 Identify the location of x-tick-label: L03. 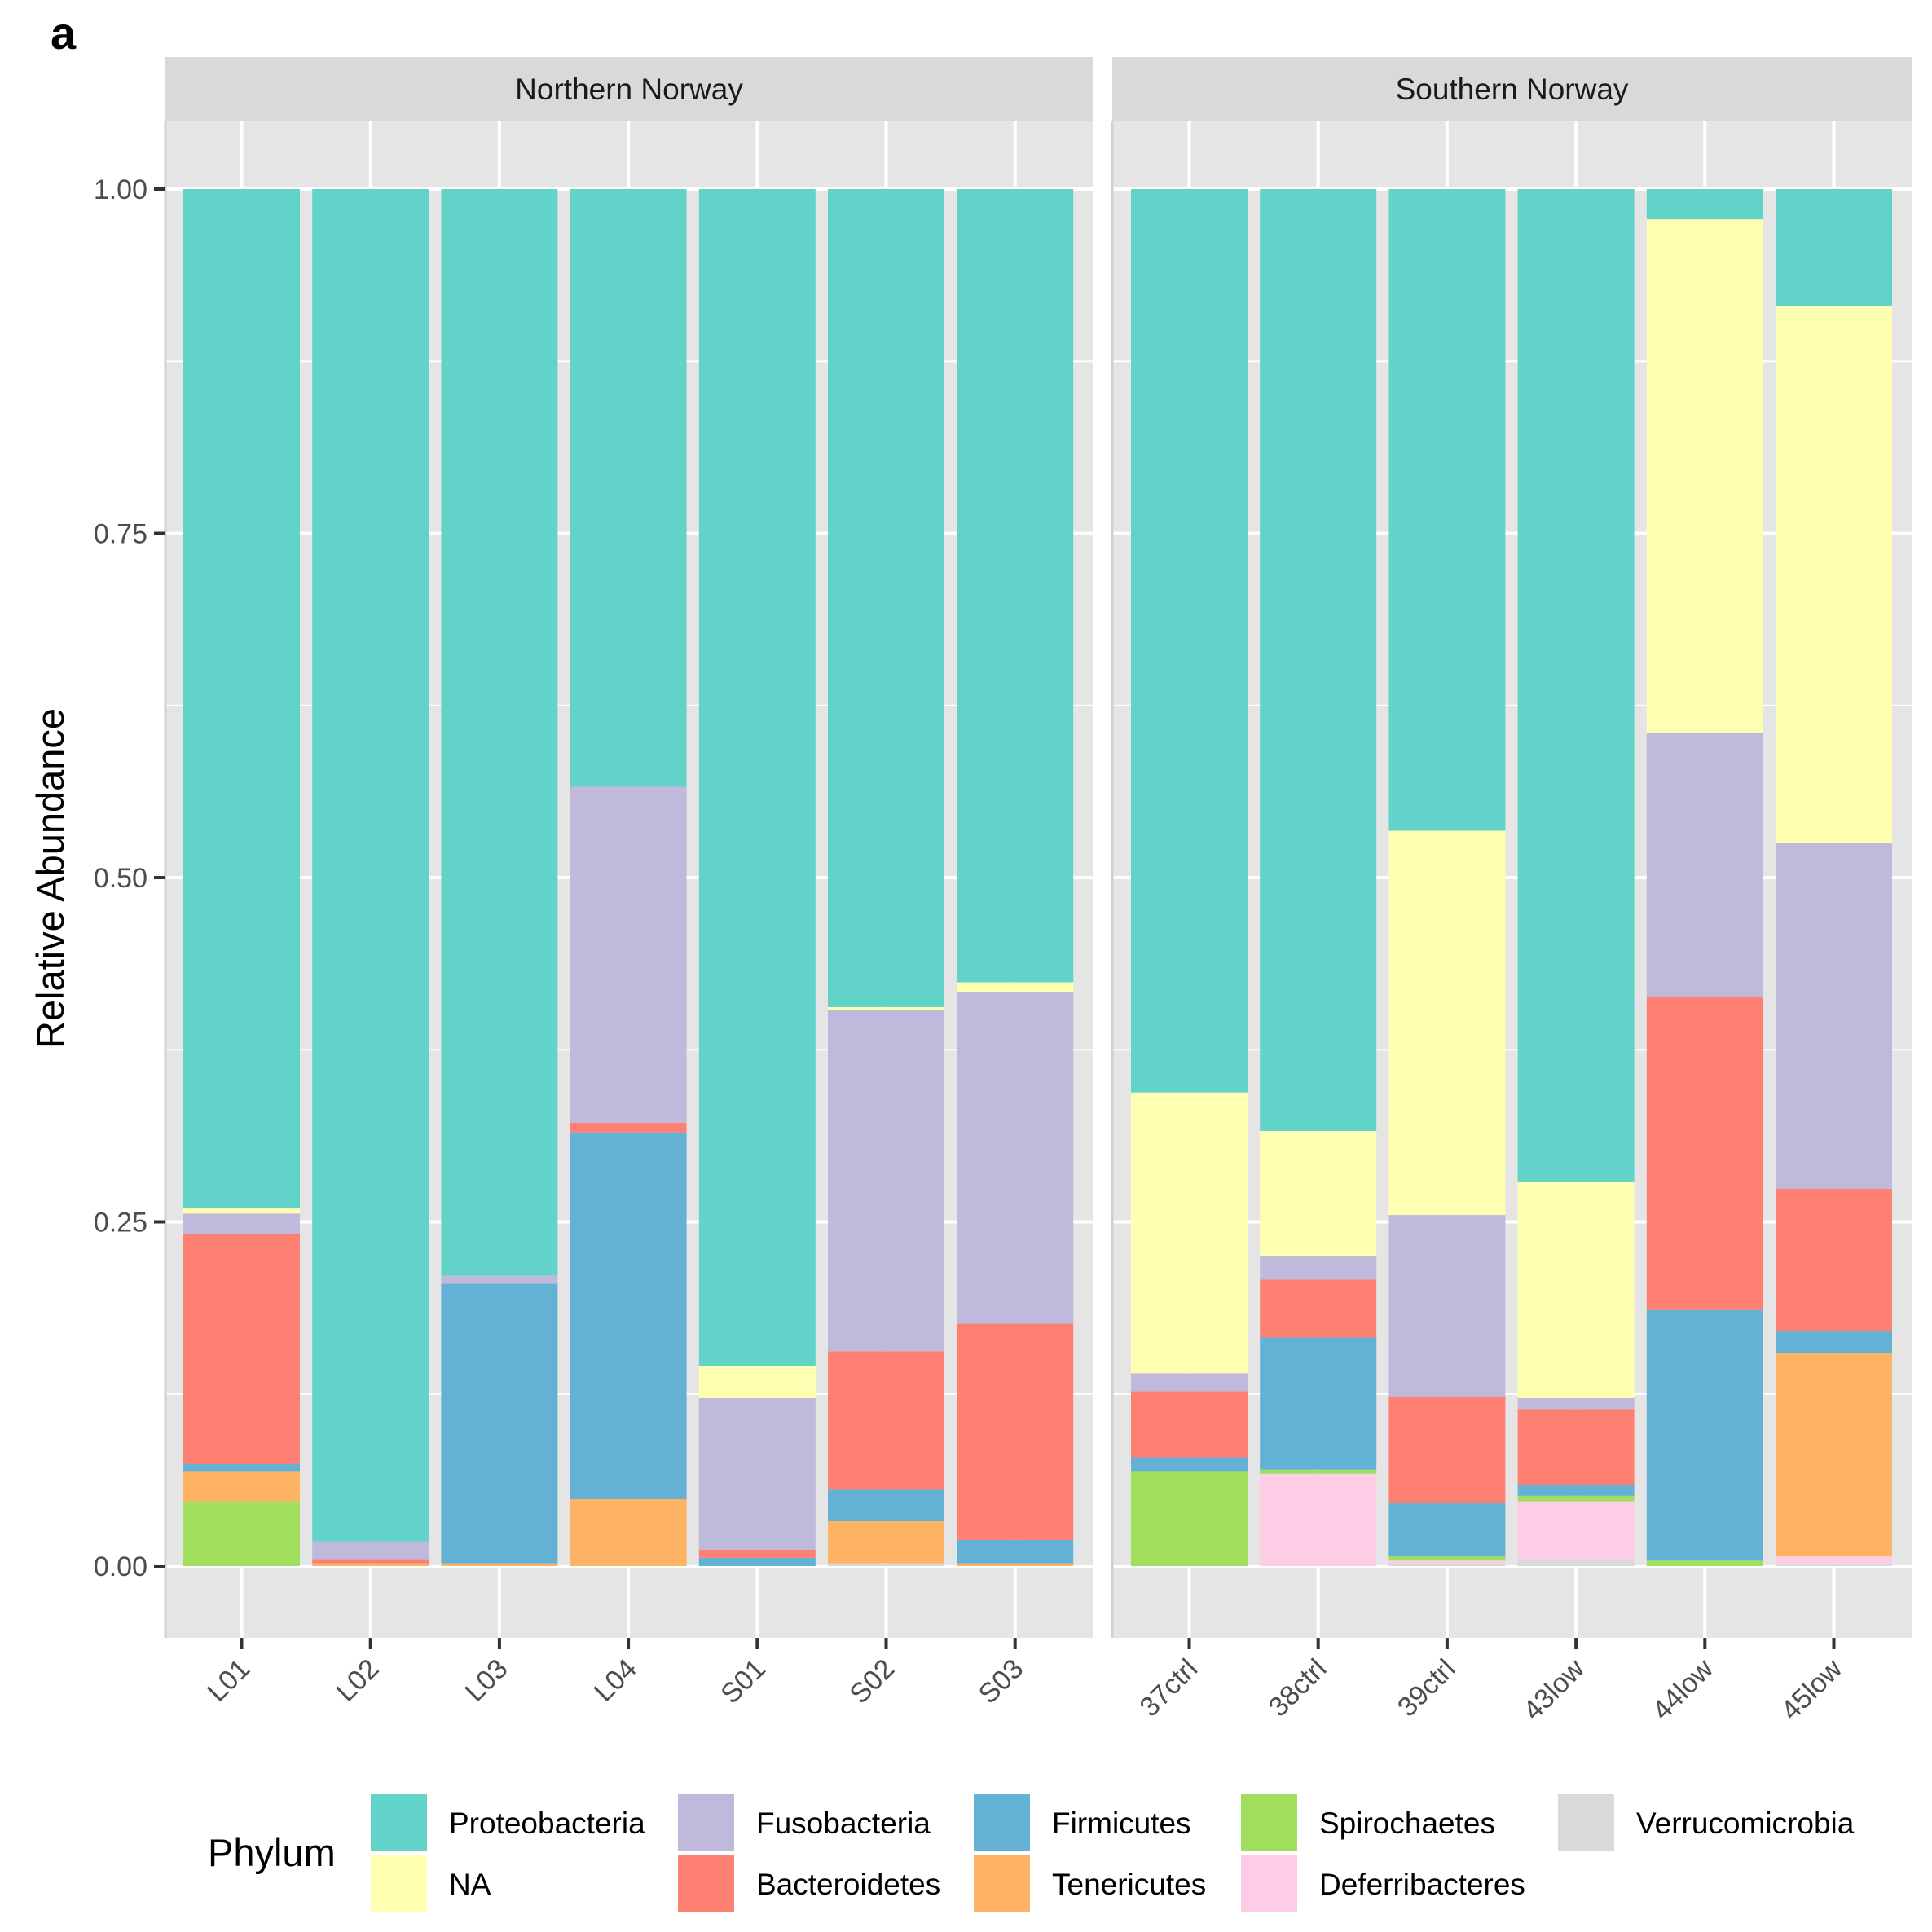
(487, 1681).